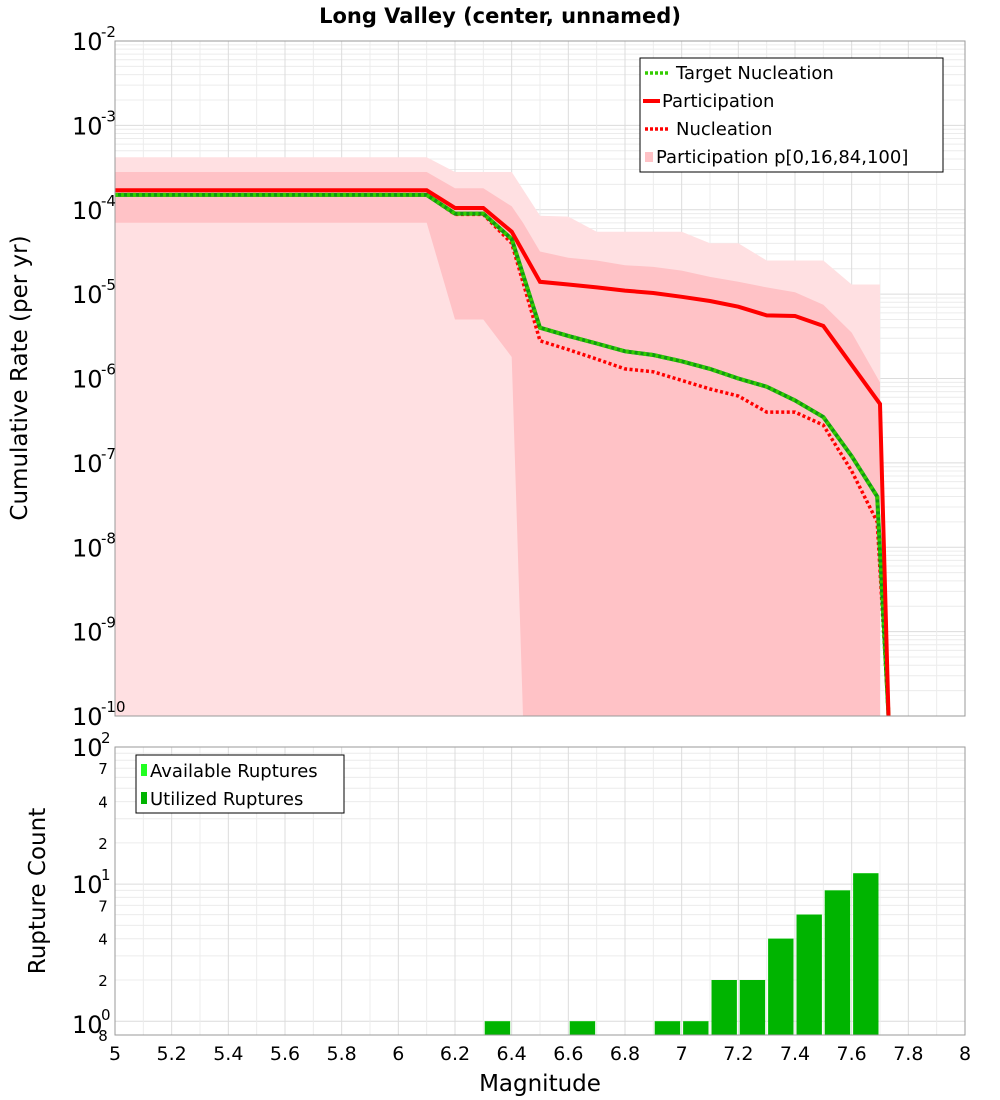  What do you see at coordinates (500, 16) in the screenshot?
I see `chart-title: Long Valley (center, unnamed)` at bounding box center [500, 16].